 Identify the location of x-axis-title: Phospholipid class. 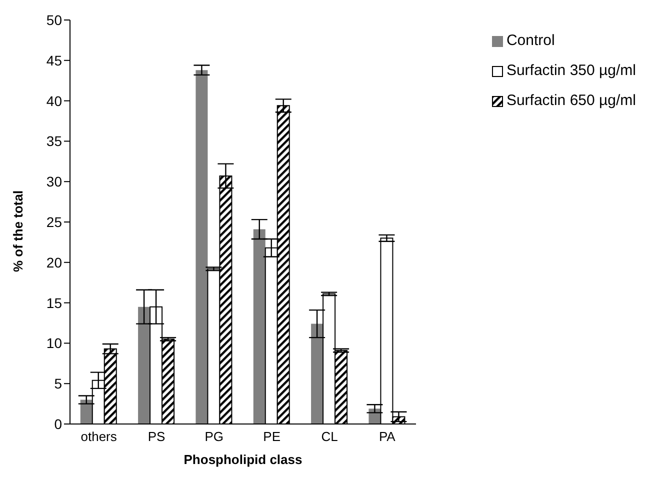
(243, 459).